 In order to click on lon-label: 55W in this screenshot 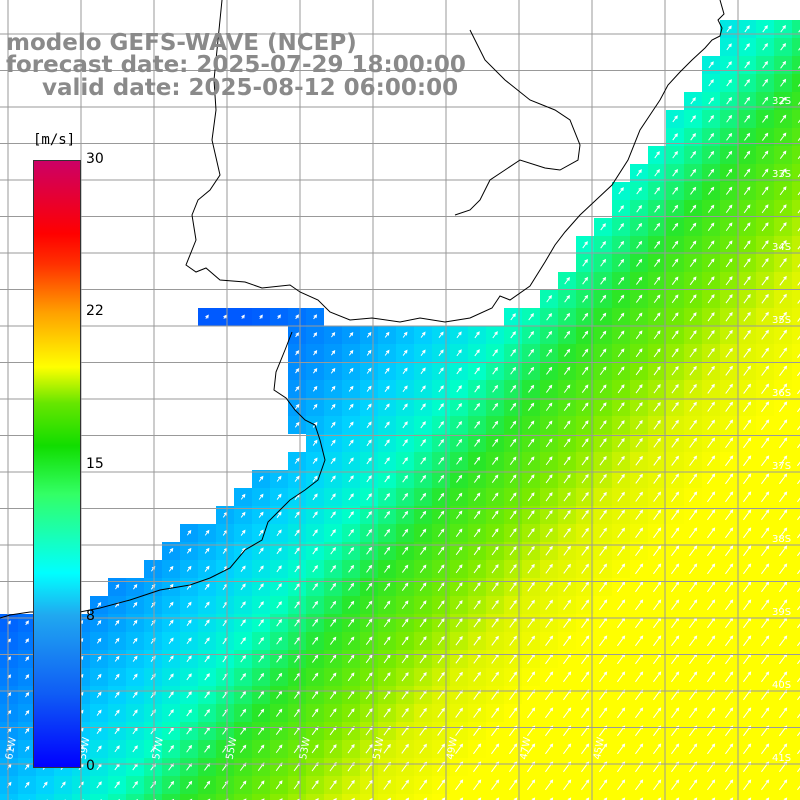, I will do `click(232, 748)`.